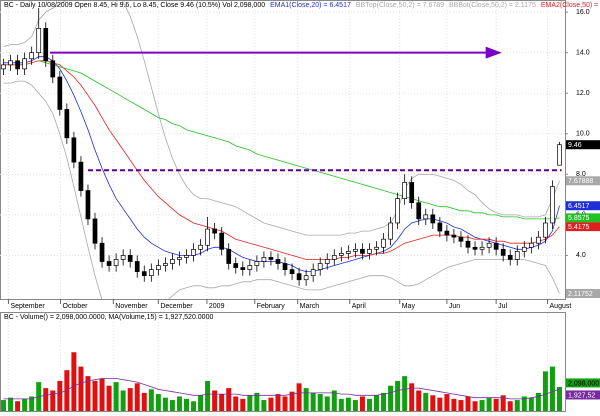 This screenshot has width=600, height=416. What do you see at coordinates (310, 306) in the screenshot?
I see `x-tick-label: March` at bounding box center [310, 306].